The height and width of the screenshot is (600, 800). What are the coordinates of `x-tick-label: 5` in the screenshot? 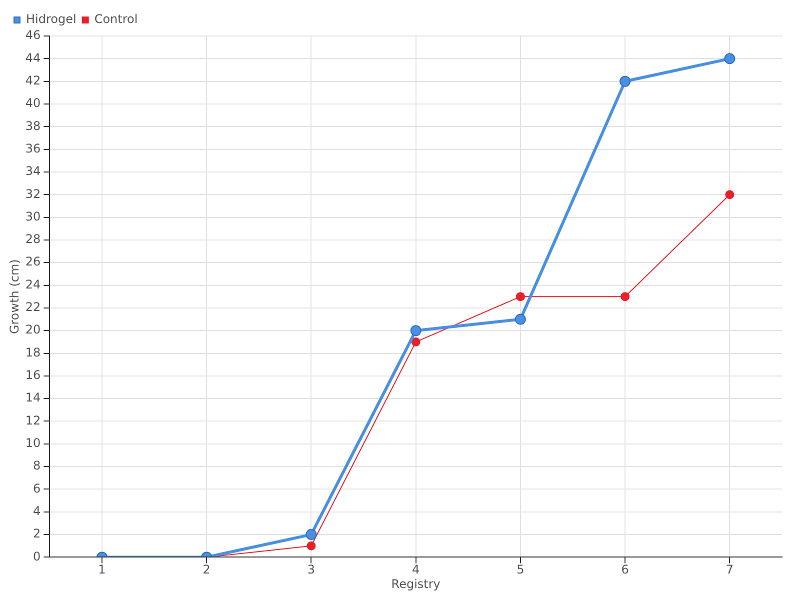 It's located at (520, 569).